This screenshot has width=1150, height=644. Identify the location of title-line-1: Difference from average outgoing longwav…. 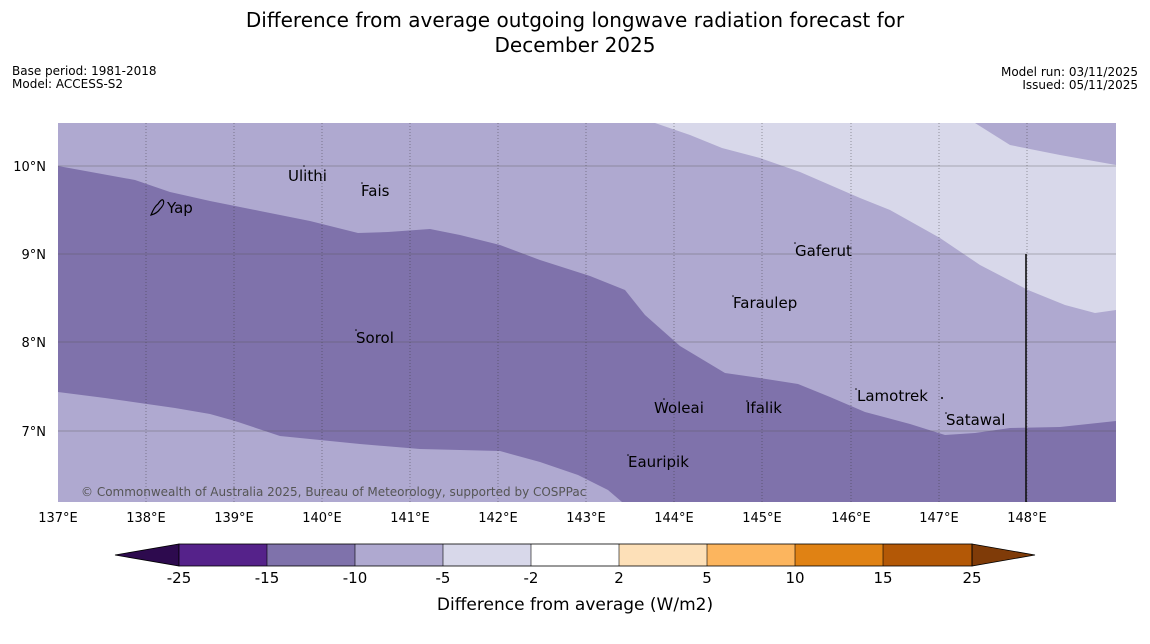
(575, 20).